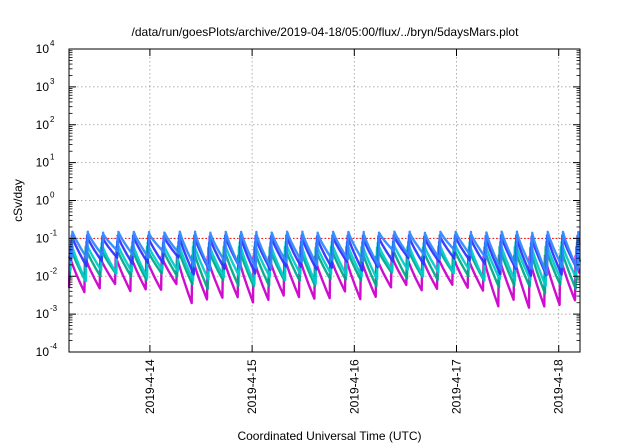 This screenshot has width=640, height=448. What do you see at coordinates (150, 386) in the screenshot?
I see `x-tick-label: 2019-4-14` at bounding box center [150, 386].